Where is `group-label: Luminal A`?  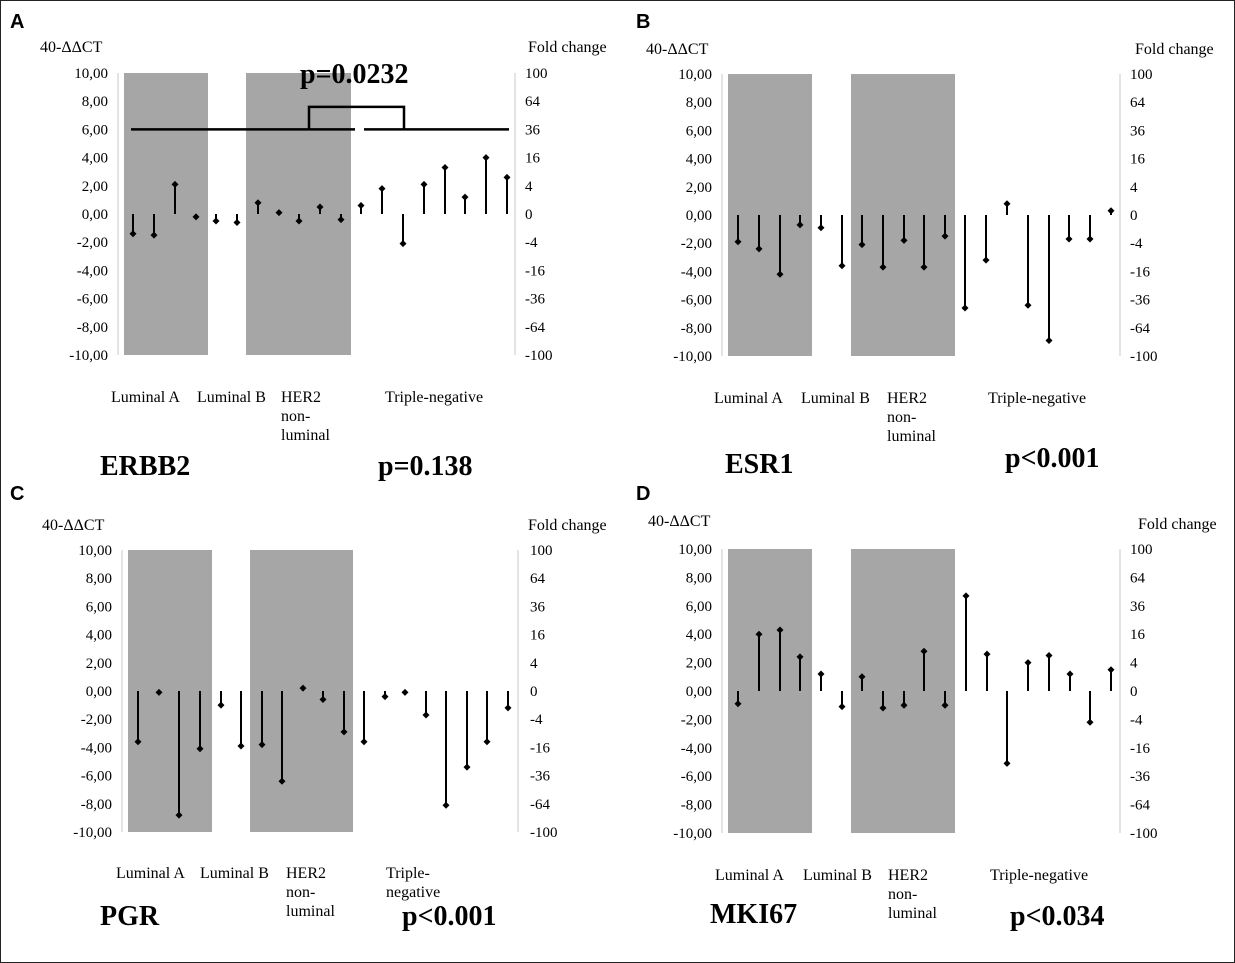
group-label: Luminal A is located at coordinates (150, 873).